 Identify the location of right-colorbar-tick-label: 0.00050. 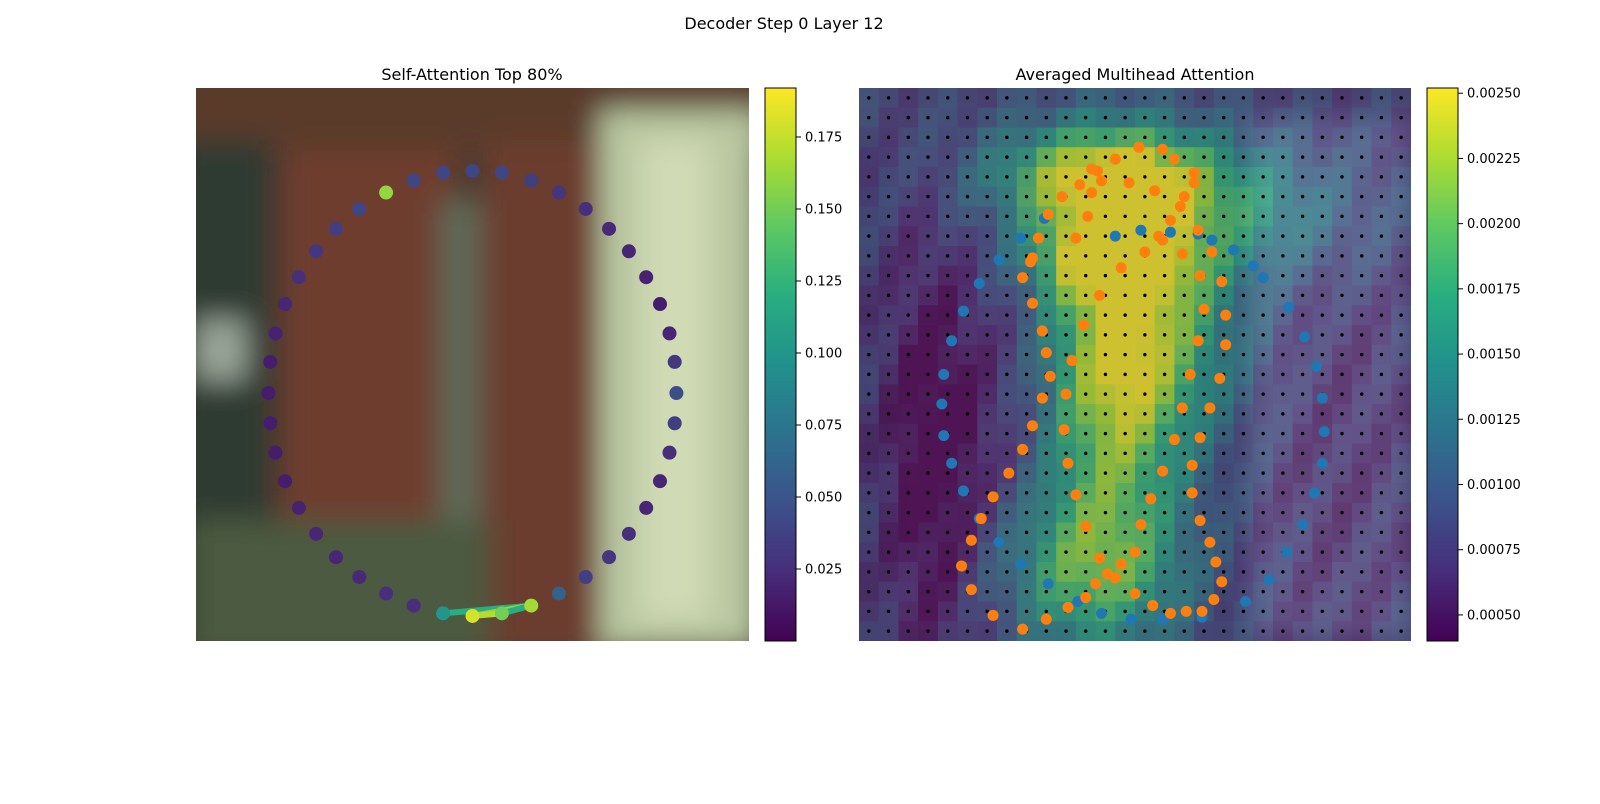
(1494, 615).